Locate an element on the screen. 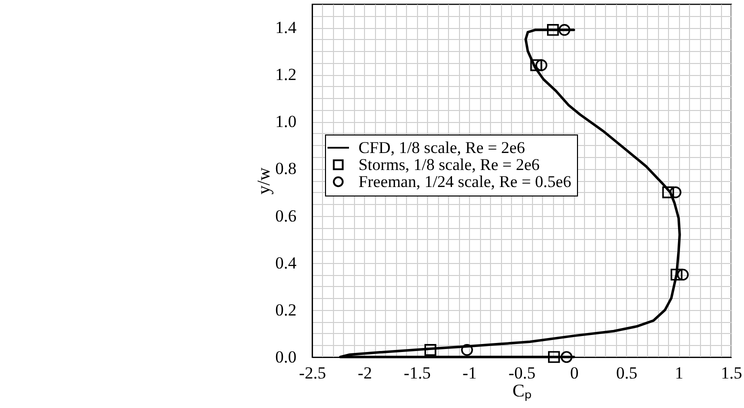 The height and width of the screenshot is (408, 744). x-tick-label: -2.5 is located at coordinates (312, 373).